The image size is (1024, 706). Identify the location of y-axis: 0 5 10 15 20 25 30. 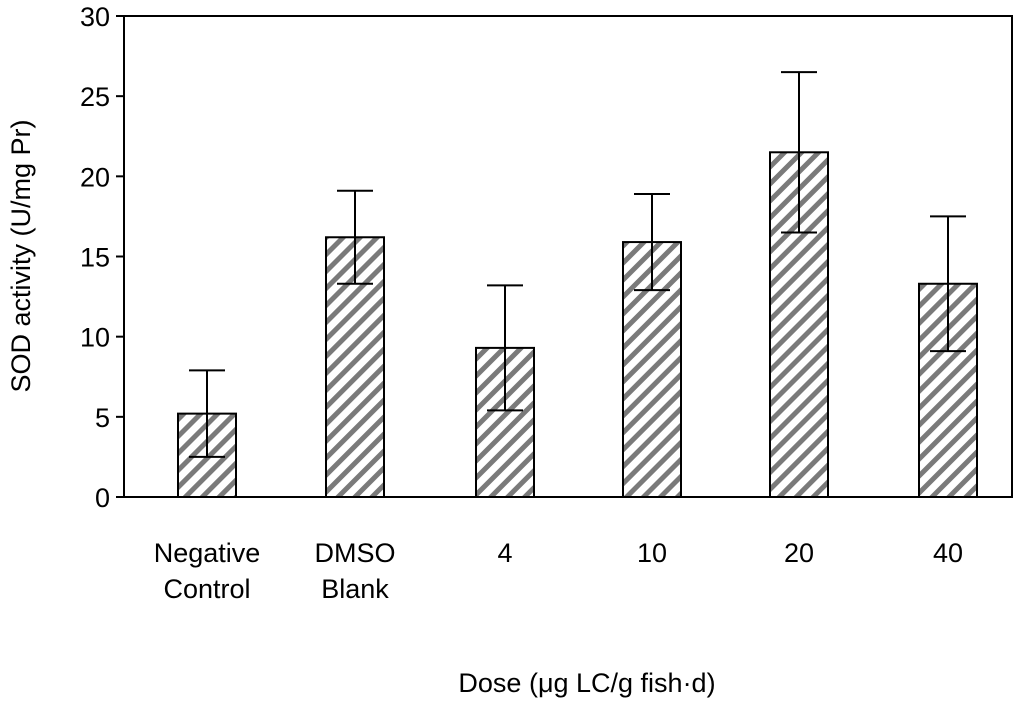
(102, 257).